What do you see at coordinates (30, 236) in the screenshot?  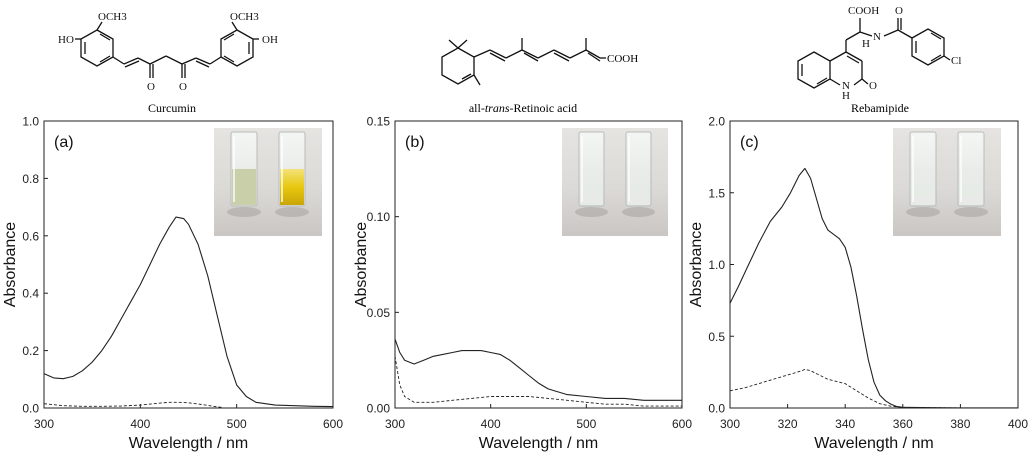 I see `y-tick-label: 0.6` at bounding box center [30, 236].